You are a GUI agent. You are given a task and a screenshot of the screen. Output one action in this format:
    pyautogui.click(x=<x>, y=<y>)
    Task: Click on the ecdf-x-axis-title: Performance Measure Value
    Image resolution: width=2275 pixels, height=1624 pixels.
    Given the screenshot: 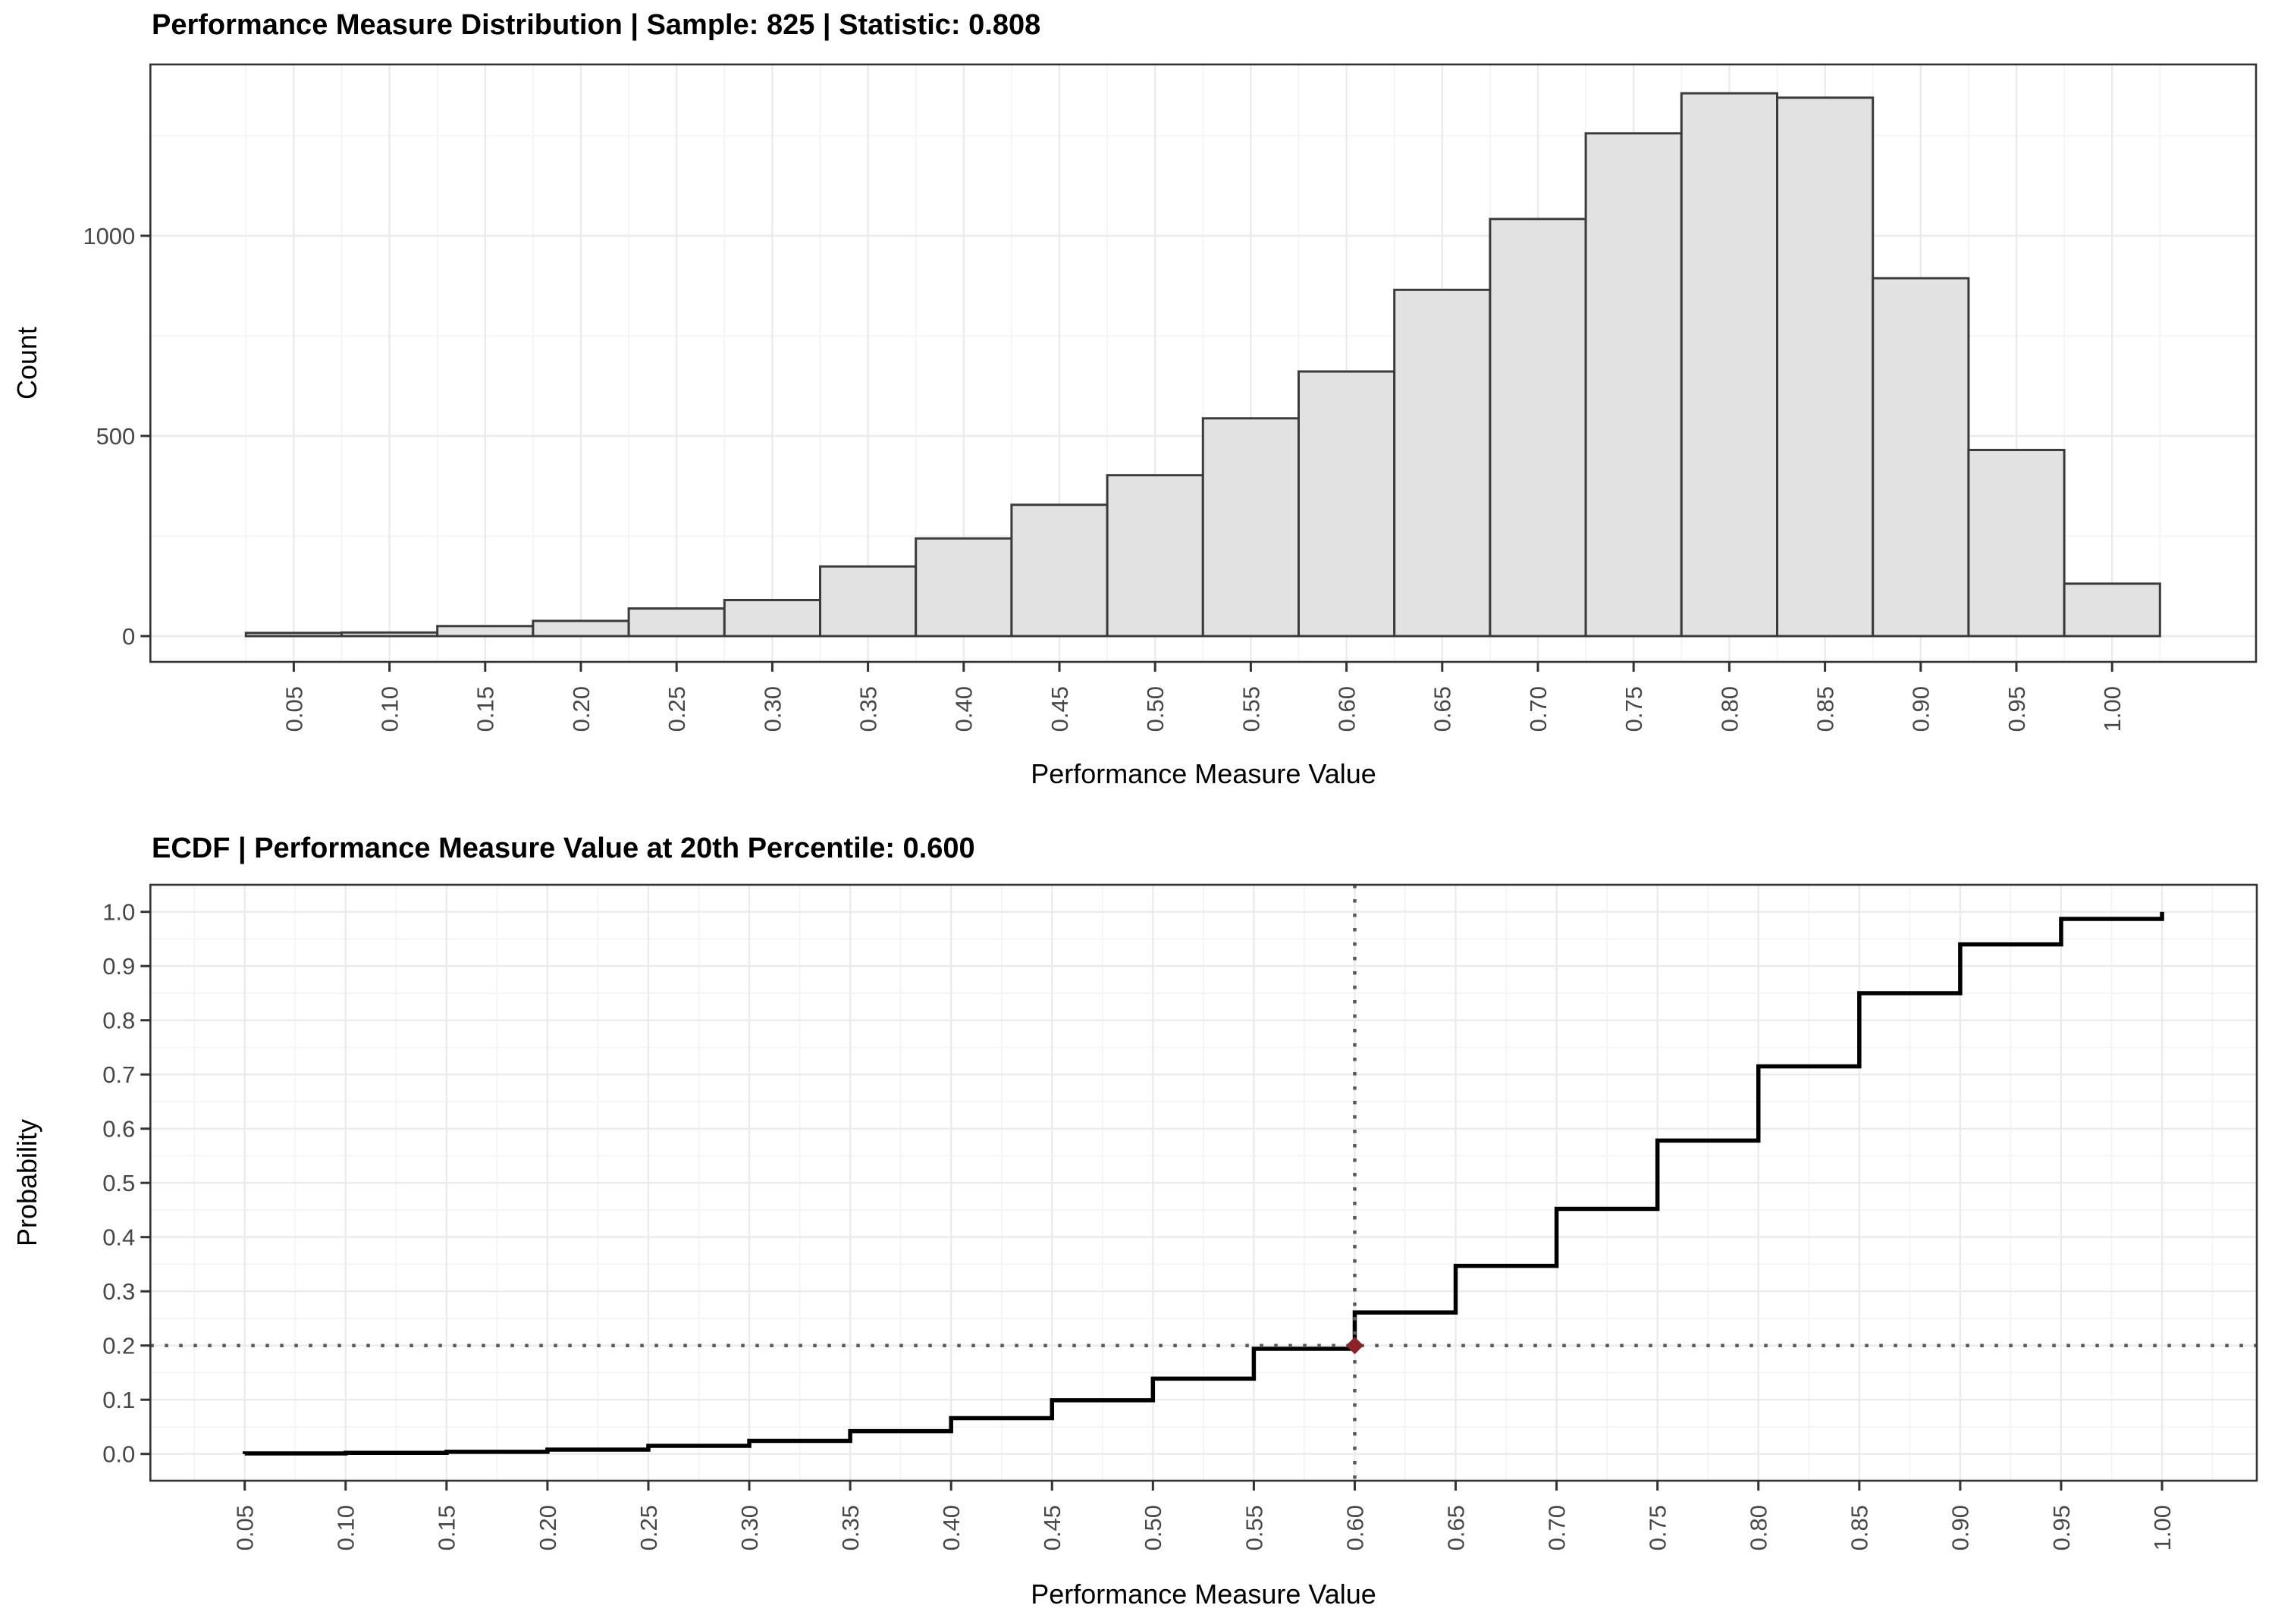 What is the action you would take?
    pyautogui.click(x=1203, y=1594)
    